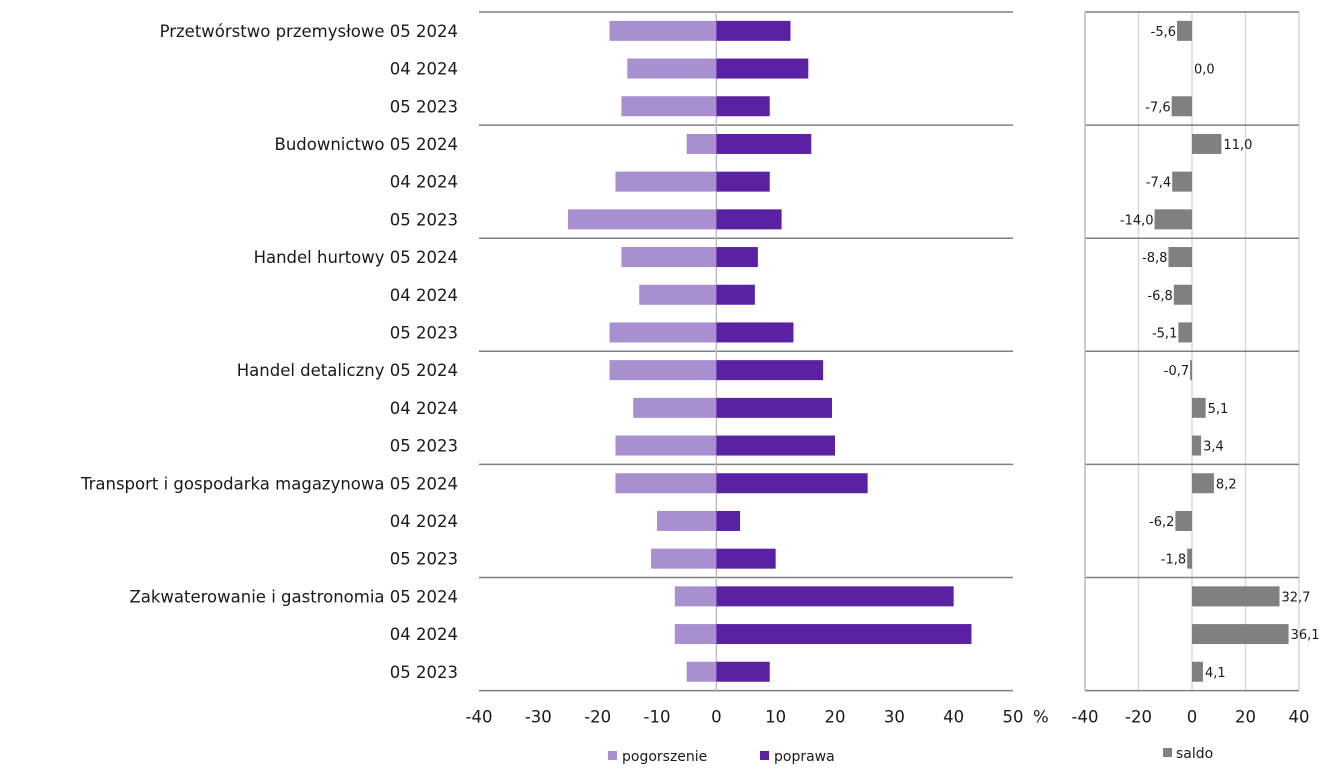  Describe the element at coordinates (597, 717) in the screenshot. I see `x-tick-label: -20` at that location.